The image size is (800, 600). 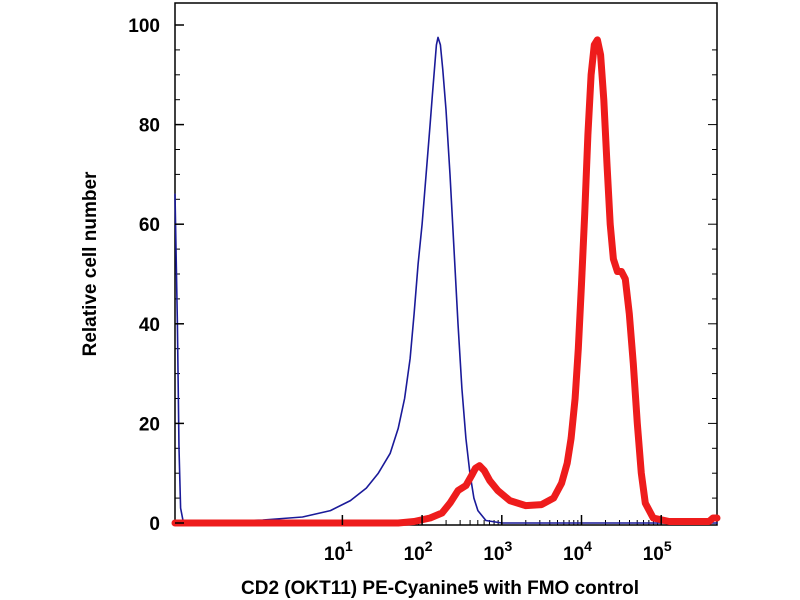 What do you see at coordinates (149, 325) in the screenshot?
I see `y-tick-label: 40` at bounding box center [149, 325].